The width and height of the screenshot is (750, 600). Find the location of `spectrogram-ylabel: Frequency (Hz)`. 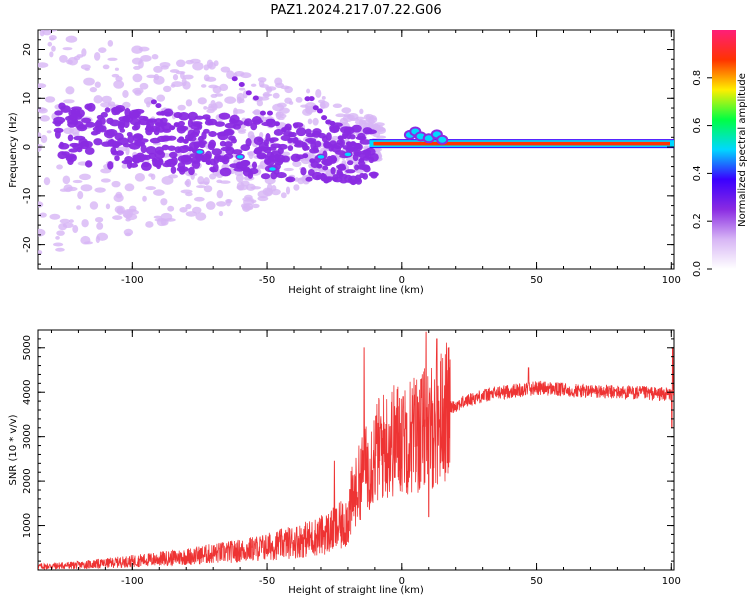

spectrogram-ylabel: Frequency (Hz) is located at coordinates (13, 150).